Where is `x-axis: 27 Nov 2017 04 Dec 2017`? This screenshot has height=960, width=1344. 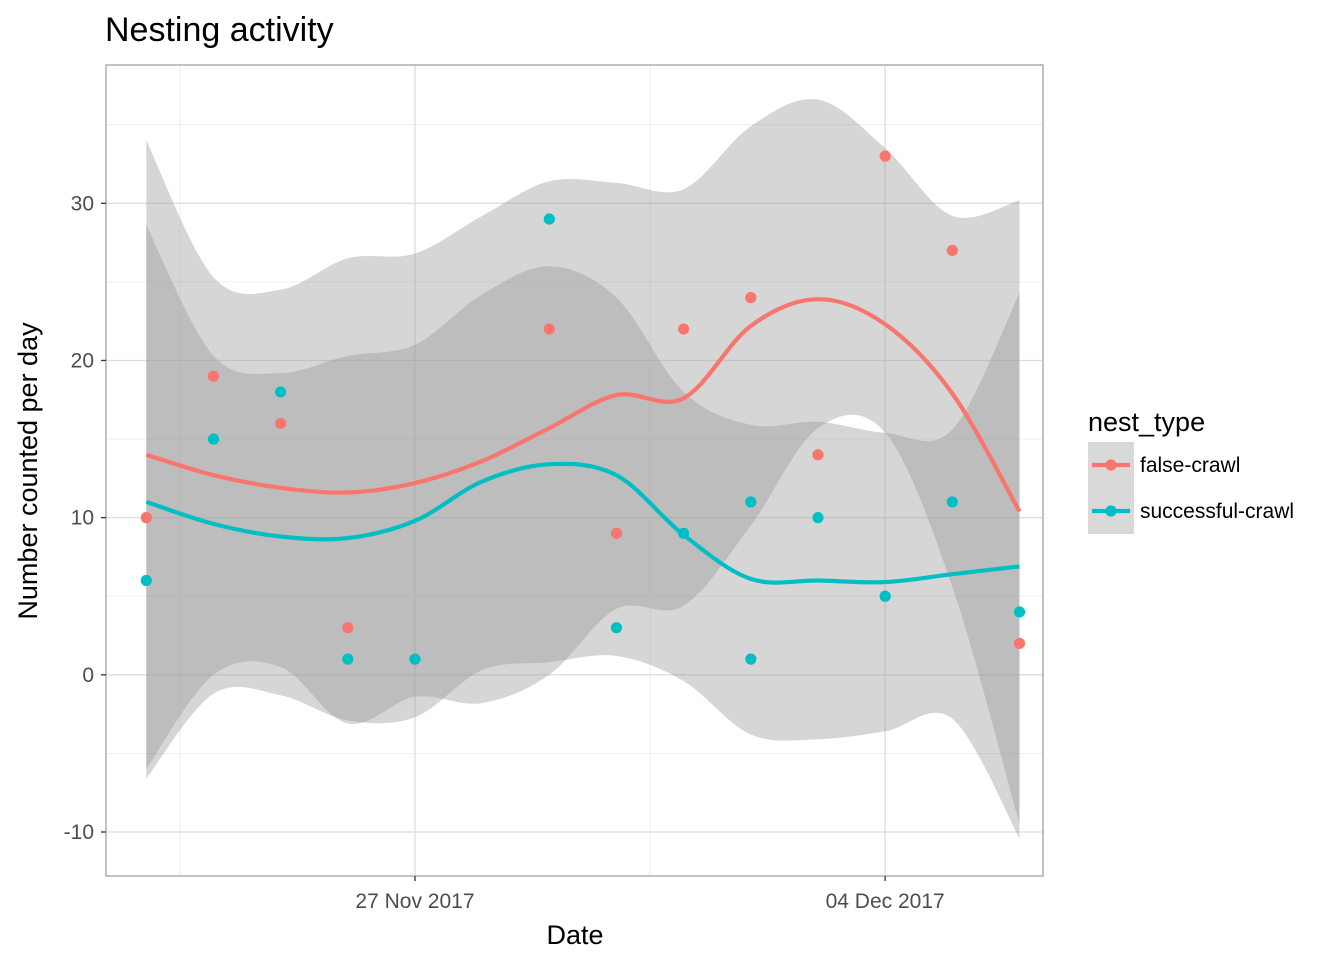
x-axis: 27 Nov 2017 04 Dec 2017 is located at coordinates (650, 894).